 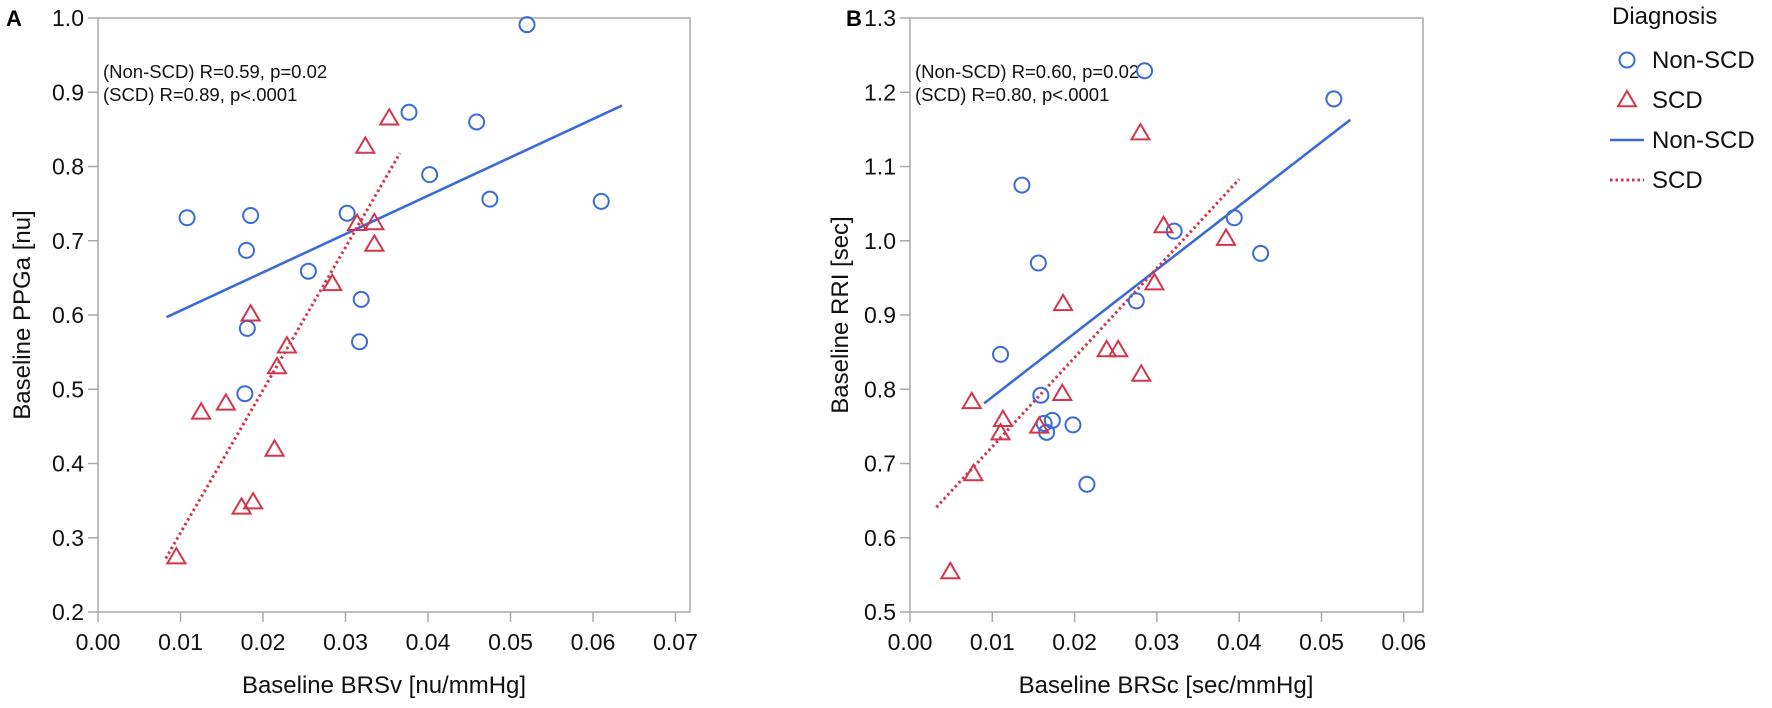 What do you see at coordinates (1677, 100) in the screenshot?
I see `legend-label-scd-marker: SCD` at bounding box center [1677, 100].